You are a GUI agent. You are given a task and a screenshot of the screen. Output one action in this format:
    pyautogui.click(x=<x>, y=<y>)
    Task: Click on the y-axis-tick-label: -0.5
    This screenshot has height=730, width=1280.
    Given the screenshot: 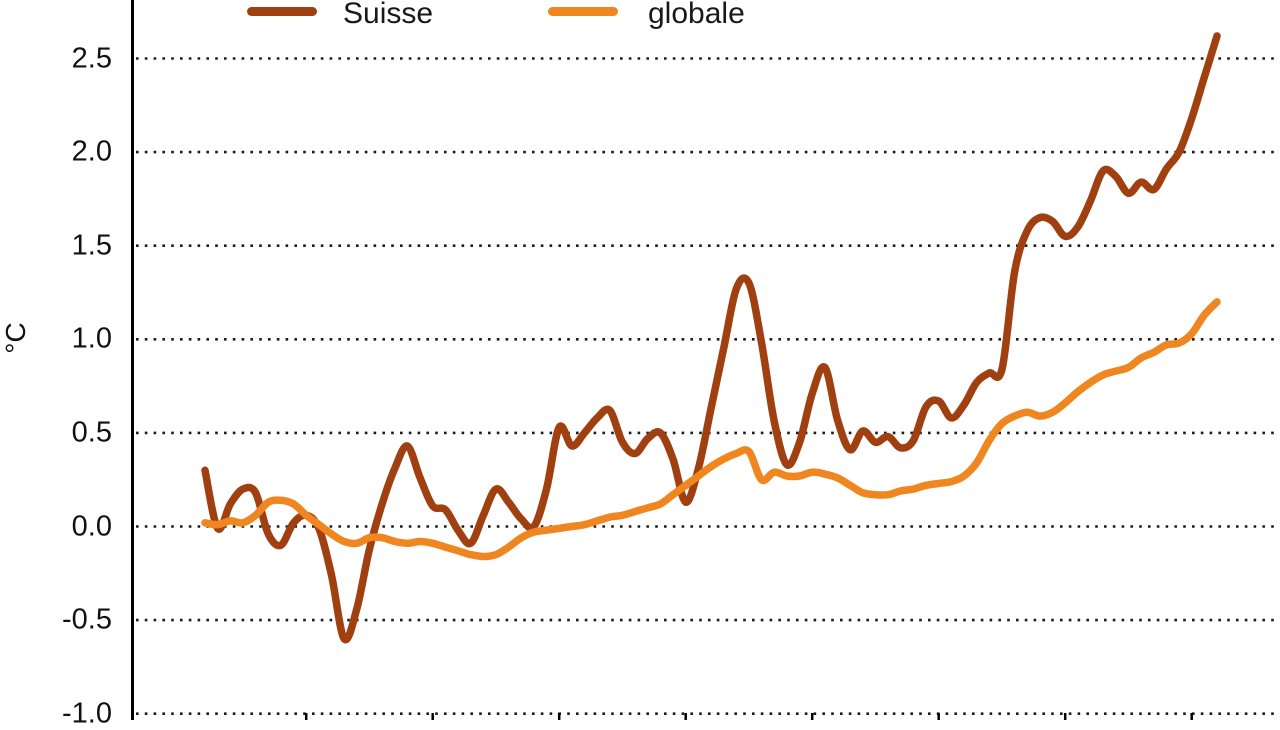 What is the action you would take?
    pyautogui.click(x=87, y=619)
    